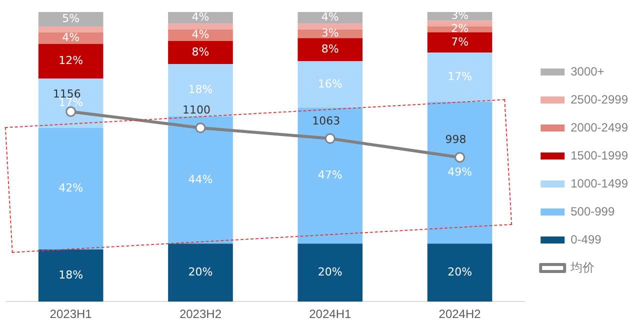 The width and height of the screenshot is (644, 332). Describe the element at coordinates (200, 314) in the screenshot. I see `x-tick-label: 2023H2` at that location.